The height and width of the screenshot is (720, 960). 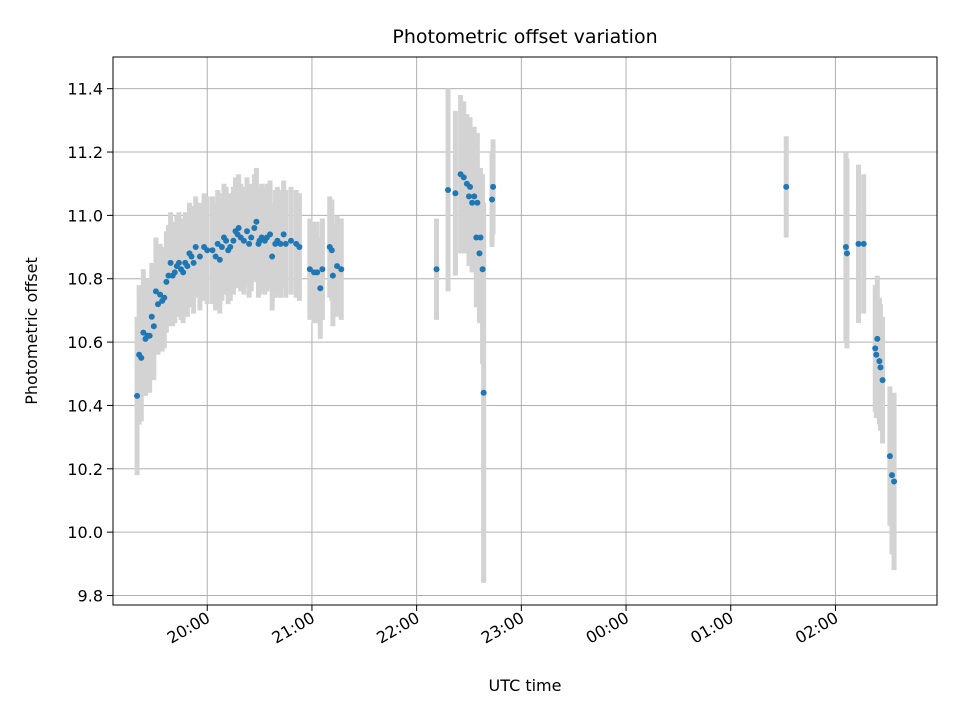 I want to click on y-tick-label: 10.6, so click(x=85, y=342).